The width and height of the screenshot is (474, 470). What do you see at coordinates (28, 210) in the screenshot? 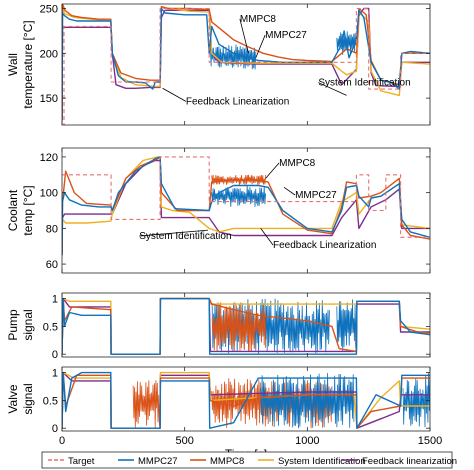
I see `y-axis-label-line: temp [°C]` at bounding box center [28, 210].